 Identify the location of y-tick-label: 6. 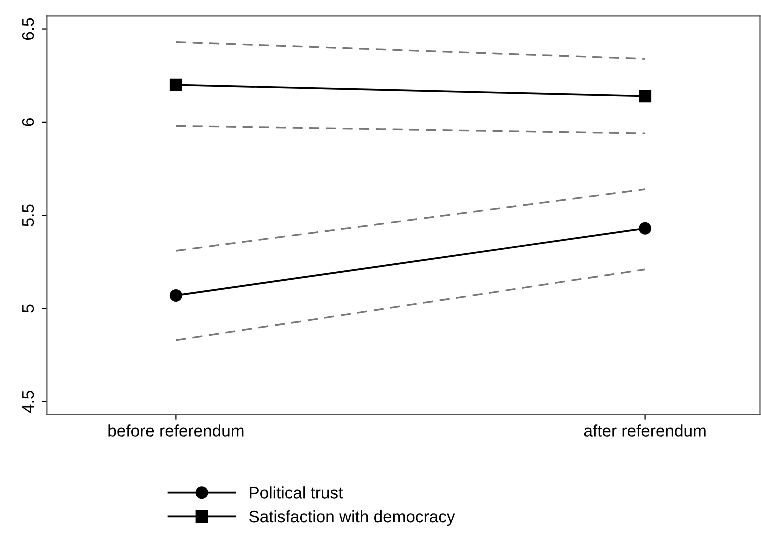
(28, 122).